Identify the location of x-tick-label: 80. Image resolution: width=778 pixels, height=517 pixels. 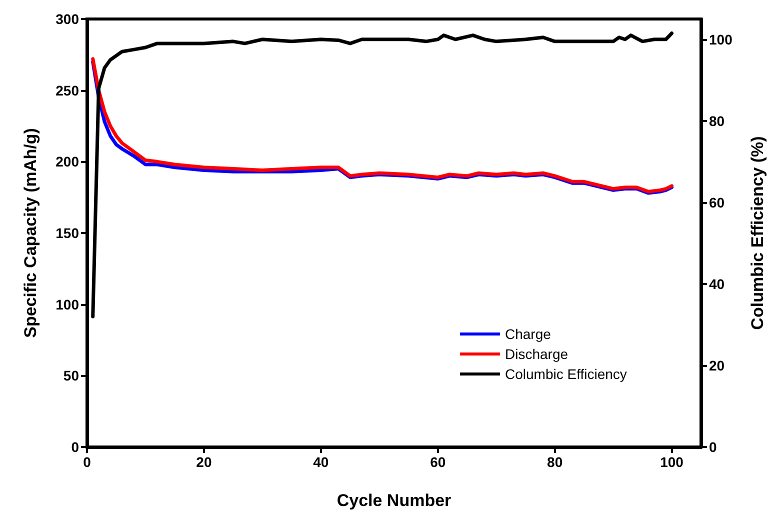
(555, 462).